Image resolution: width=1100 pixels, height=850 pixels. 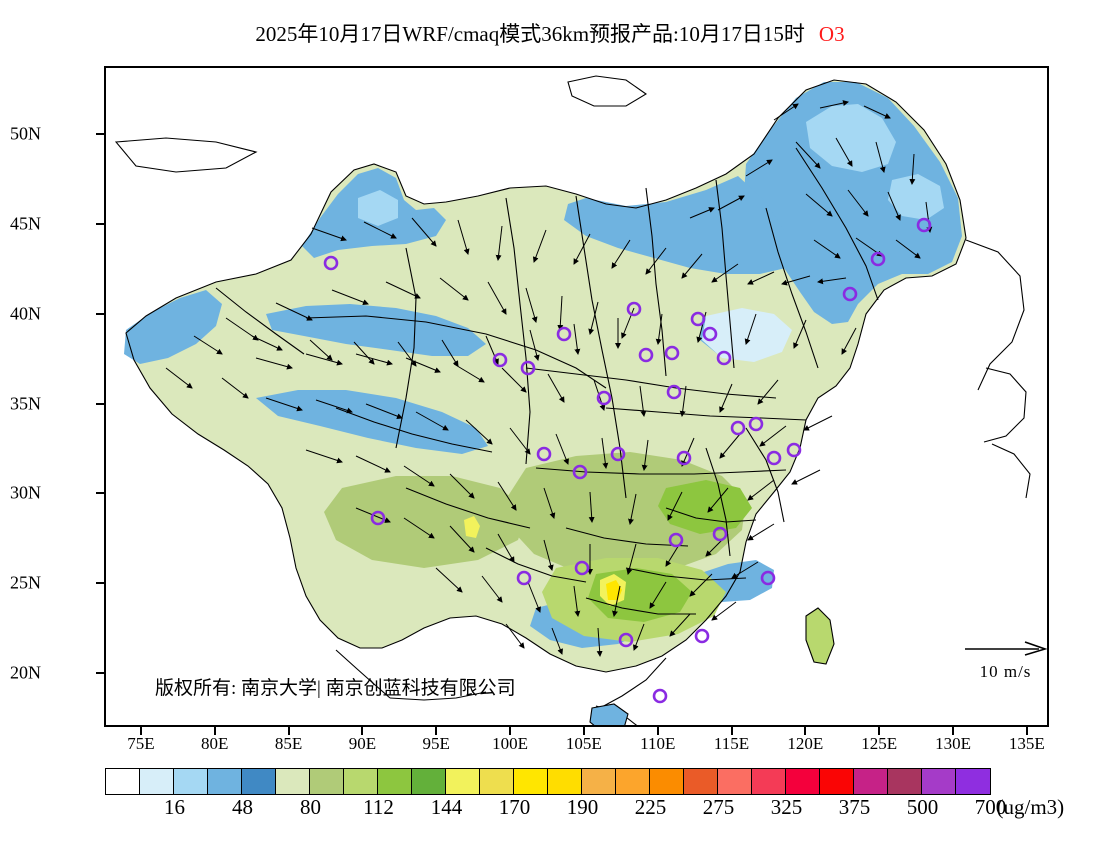 What do you see at coordinates (288, 743) in the screenshot?
I see `longitude-tick-label: 85E` at bounding box center [288, 743].